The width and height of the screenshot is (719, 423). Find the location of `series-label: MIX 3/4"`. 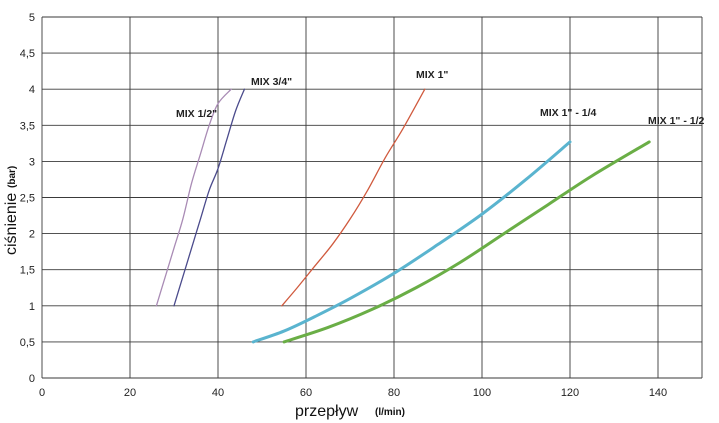

series-label: MIX 3/4" is located at coordinates (271, 82).